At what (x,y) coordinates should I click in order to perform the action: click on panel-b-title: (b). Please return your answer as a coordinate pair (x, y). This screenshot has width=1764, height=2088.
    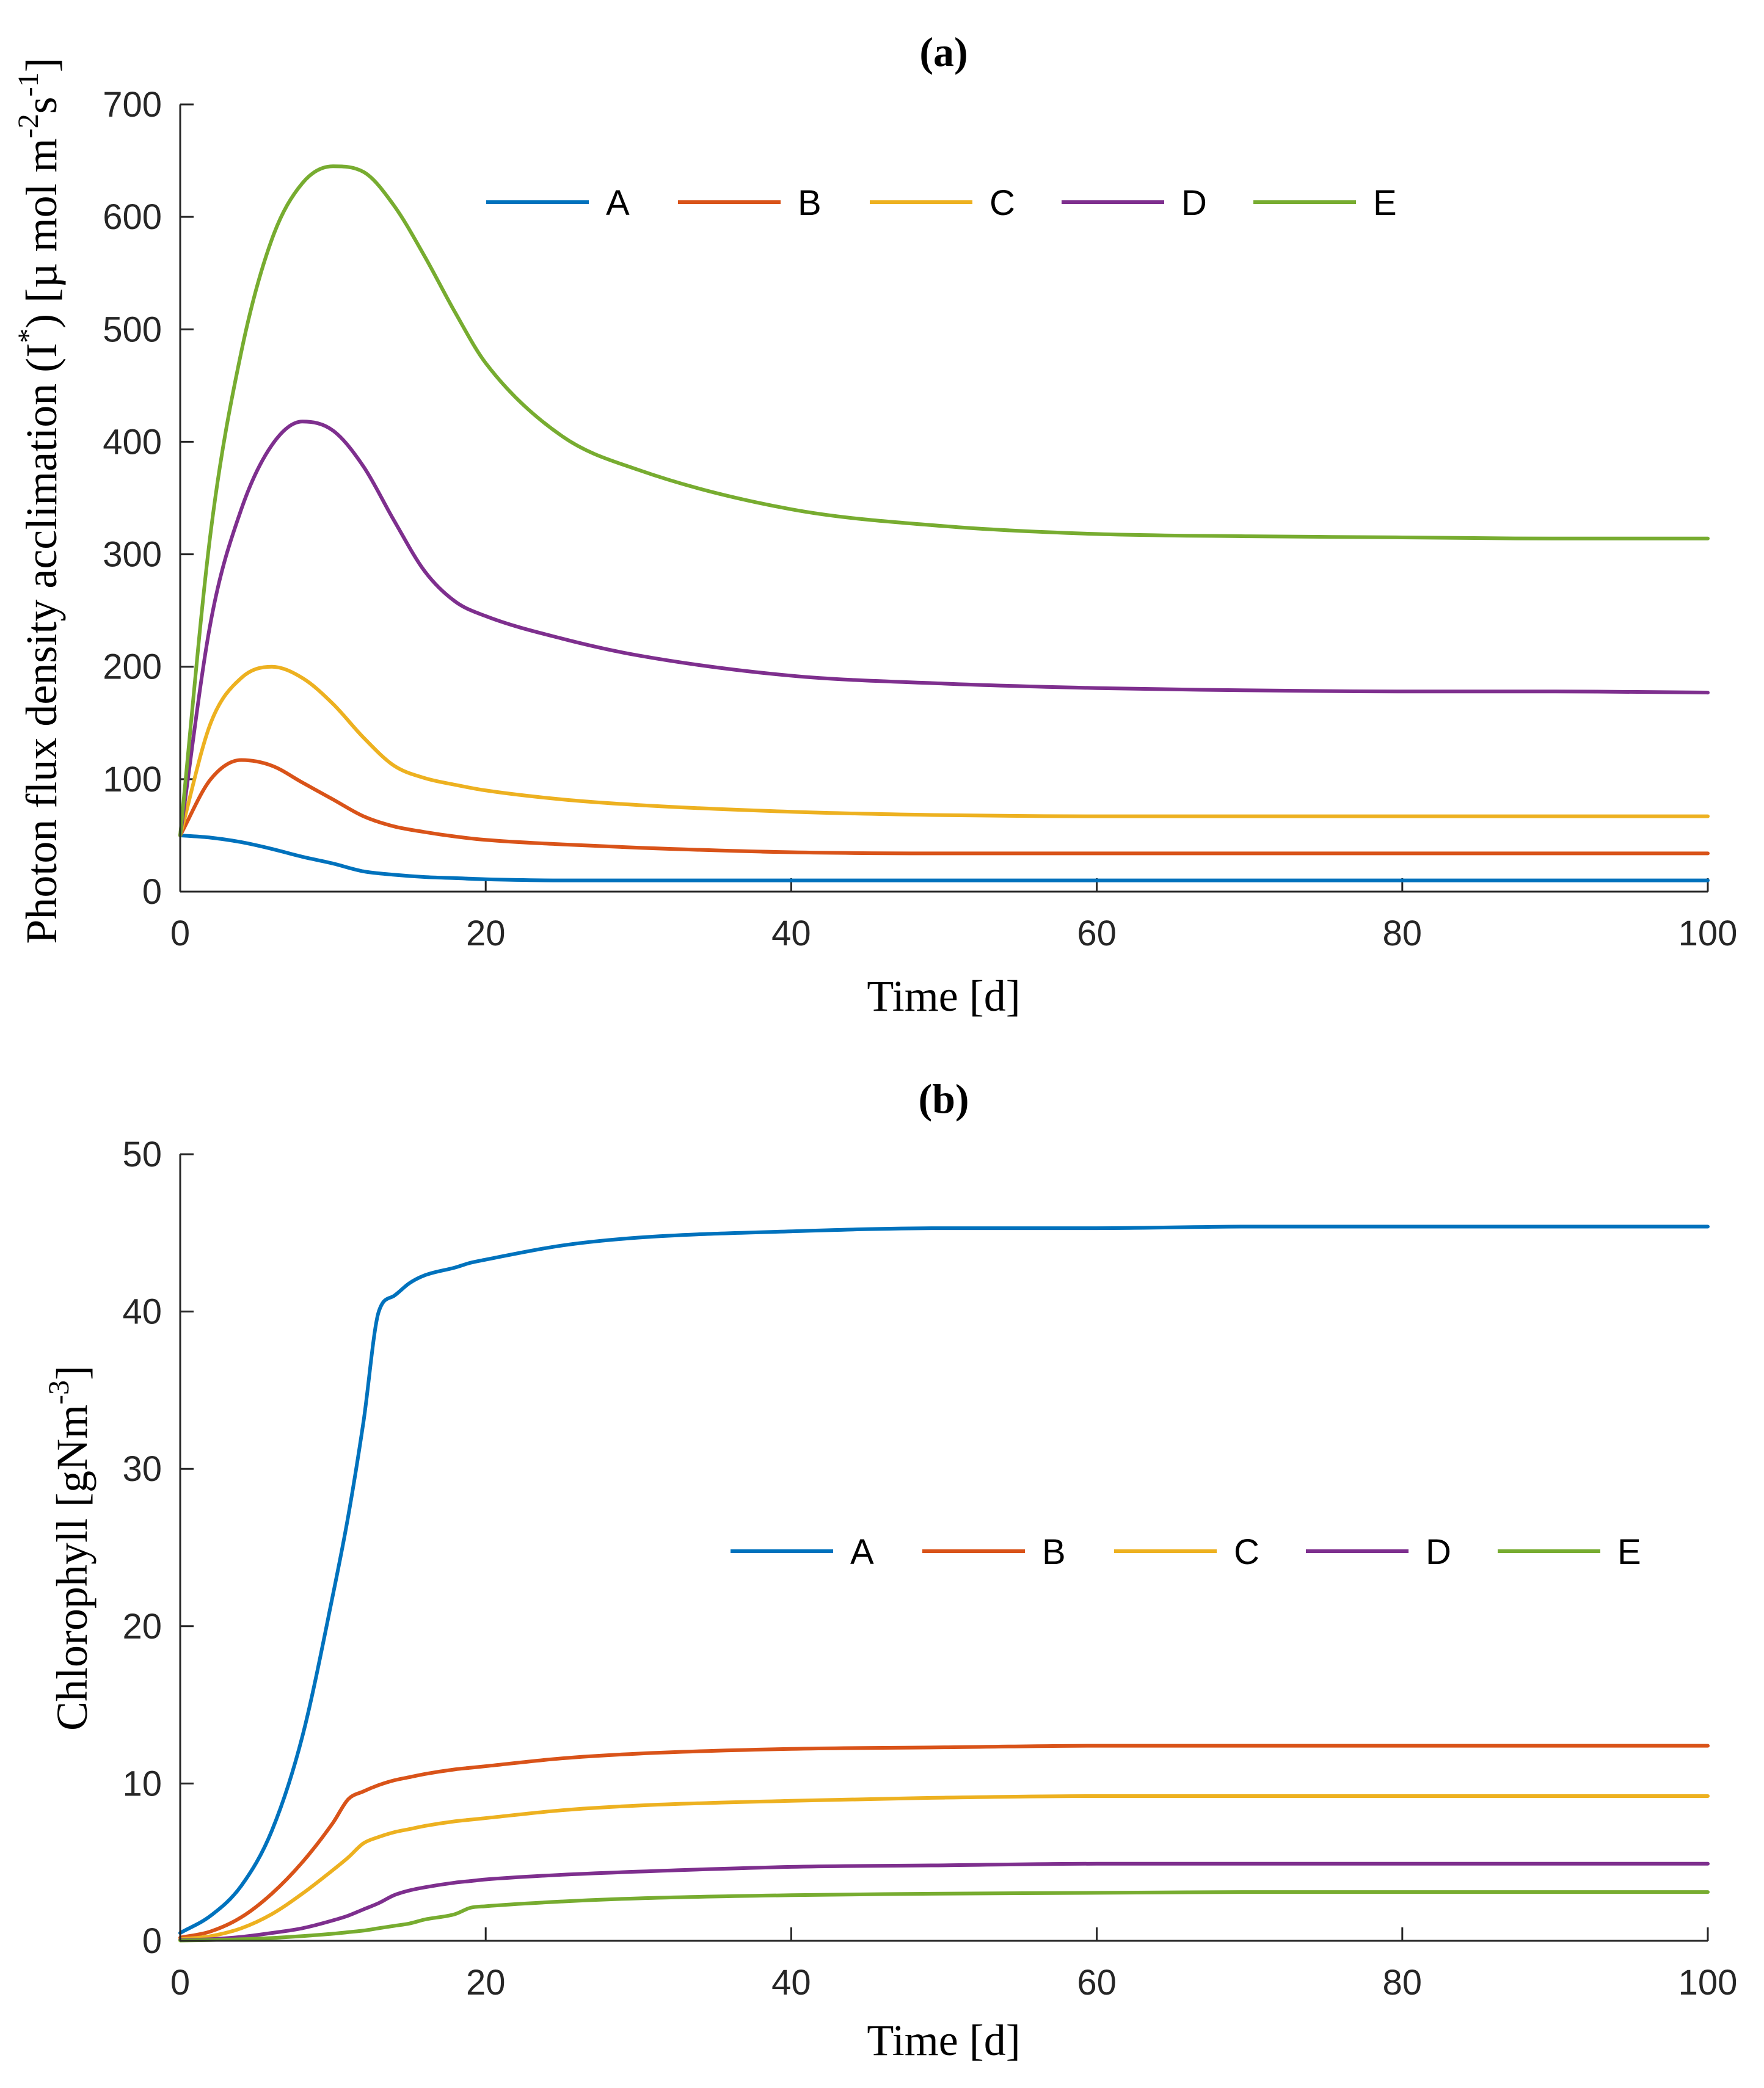
    Looking at the image, I should click on (943, 1098).